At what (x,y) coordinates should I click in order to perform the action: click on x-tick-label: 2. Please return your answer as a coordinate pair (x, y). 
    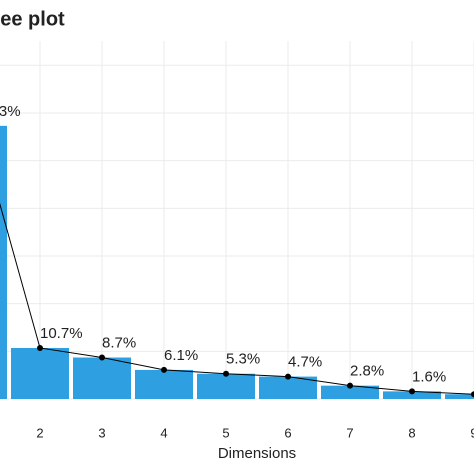
    Looking at the image, I should click on (39, 432).